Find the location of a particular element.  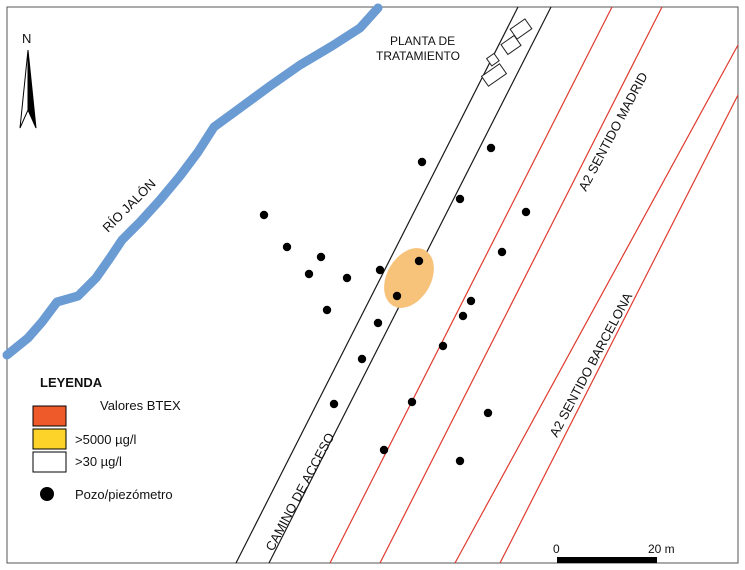

north-label: N is located at coordinates (26, 38).